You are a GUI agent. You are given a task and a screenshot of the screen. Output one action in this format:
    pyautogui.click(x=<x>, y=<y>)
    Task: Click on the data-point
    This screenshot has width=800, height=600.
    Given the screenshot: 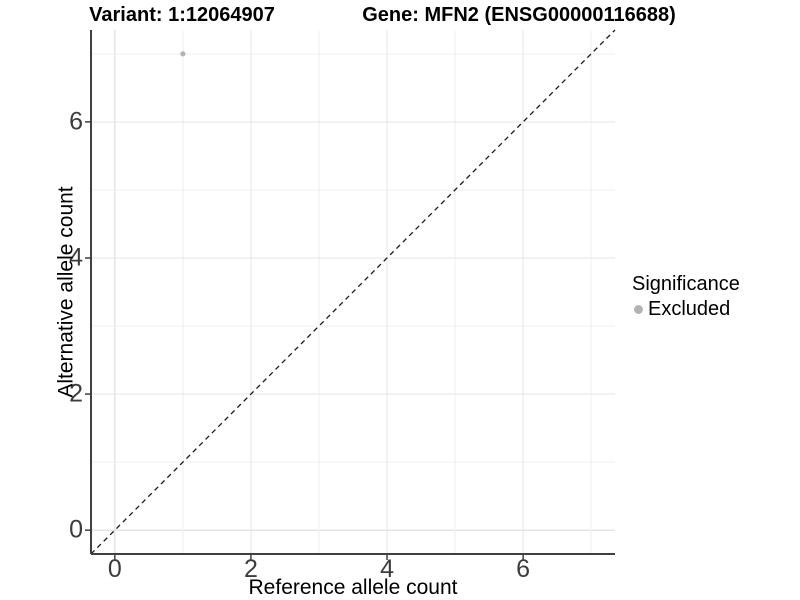 What is the action you would take?
    pyautogui.click(x=183, y=54)
    